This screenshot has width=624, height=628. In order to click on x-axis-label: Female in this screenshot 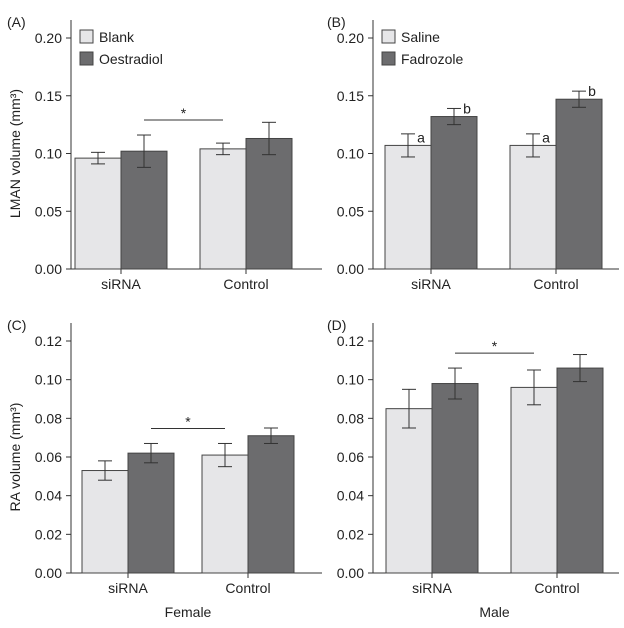, I will do `click(188, 612)`.